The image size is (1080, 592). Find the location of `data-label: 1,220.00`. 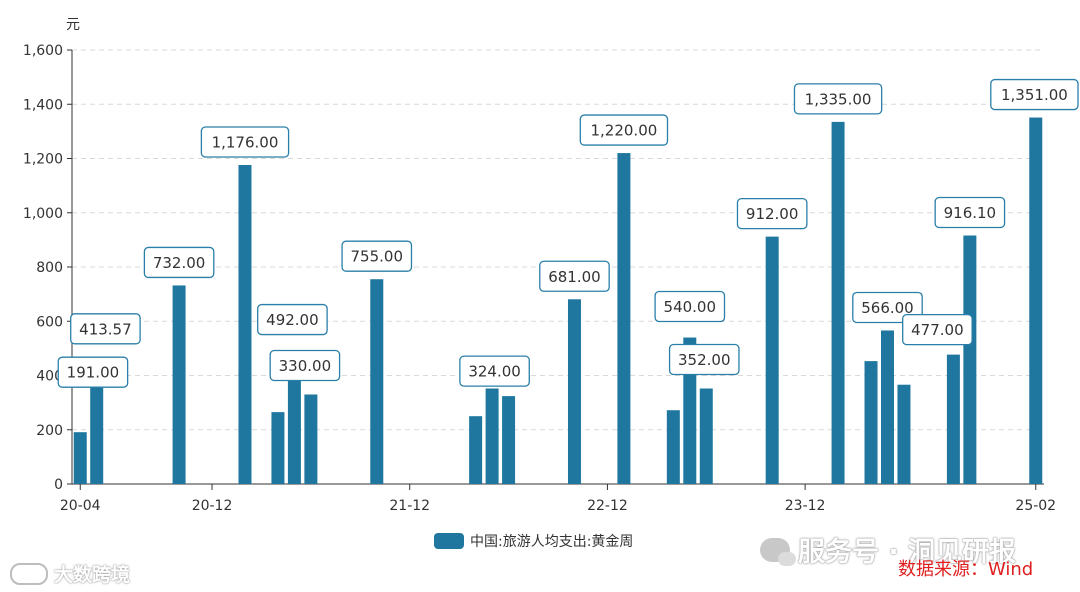

data-label: 1,220.00 is located at coordinates (623, 131).